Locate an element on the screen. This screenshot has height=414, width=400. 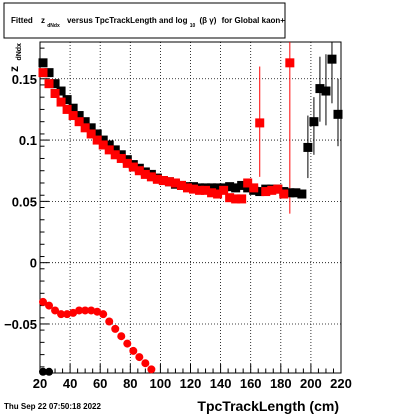
timestamp: Thu Sep 22 07:50:18 2022 is located at coordinates (52, 406).